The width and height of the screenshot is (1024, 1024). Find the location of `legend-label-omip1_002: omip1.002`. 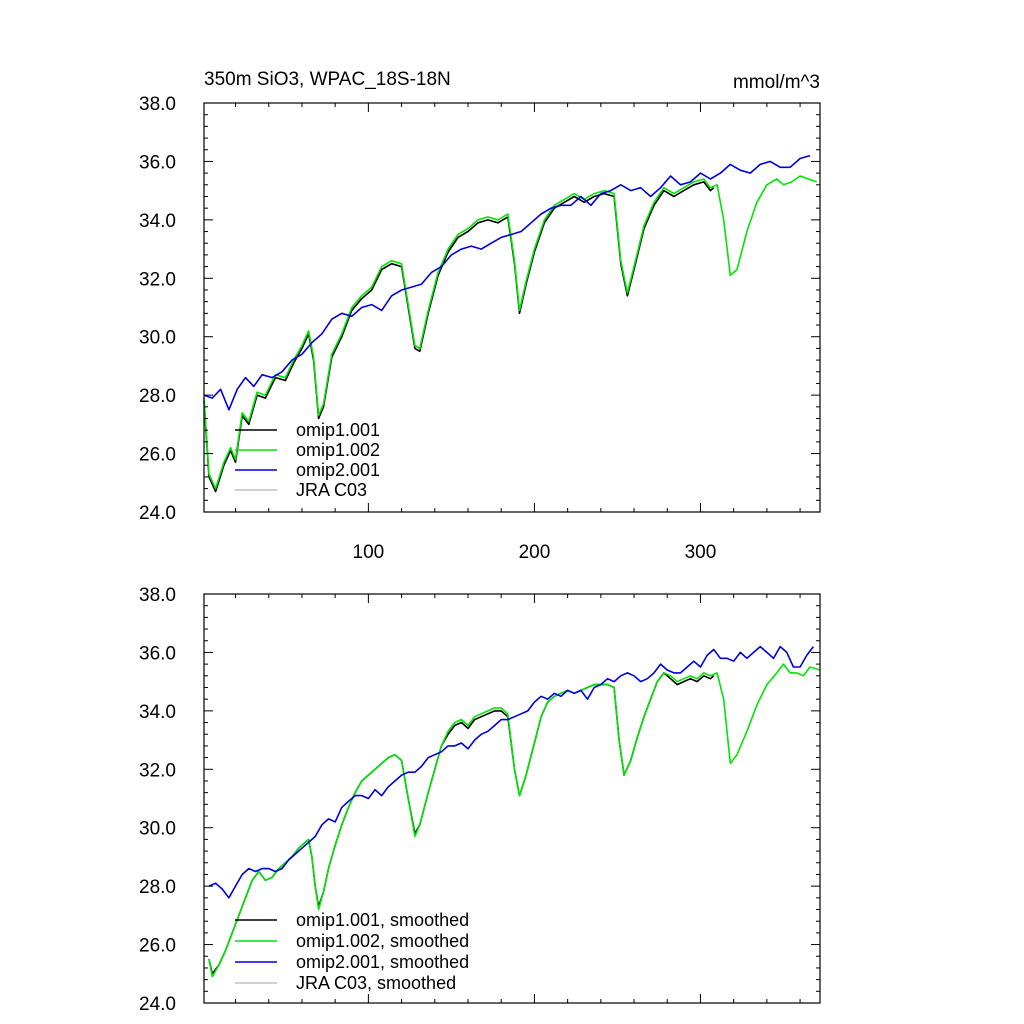

legend-label-omip1_002: omip1.002 is located at coordinates (338, 450).